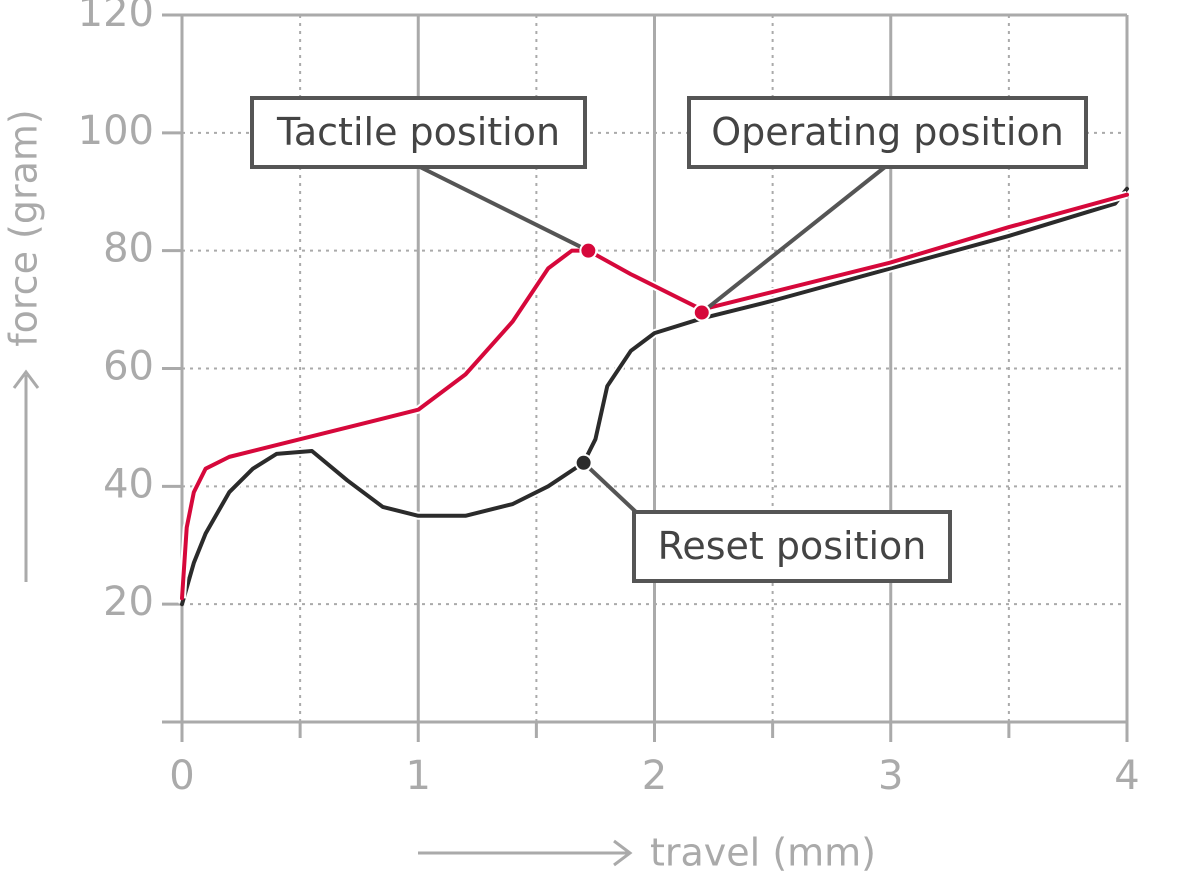 The width and height of the screenshot is (1181, 878). Describe the element at coordinates (1126, 776) in the screenshot. I see `x-tick-label: 4` at that location.